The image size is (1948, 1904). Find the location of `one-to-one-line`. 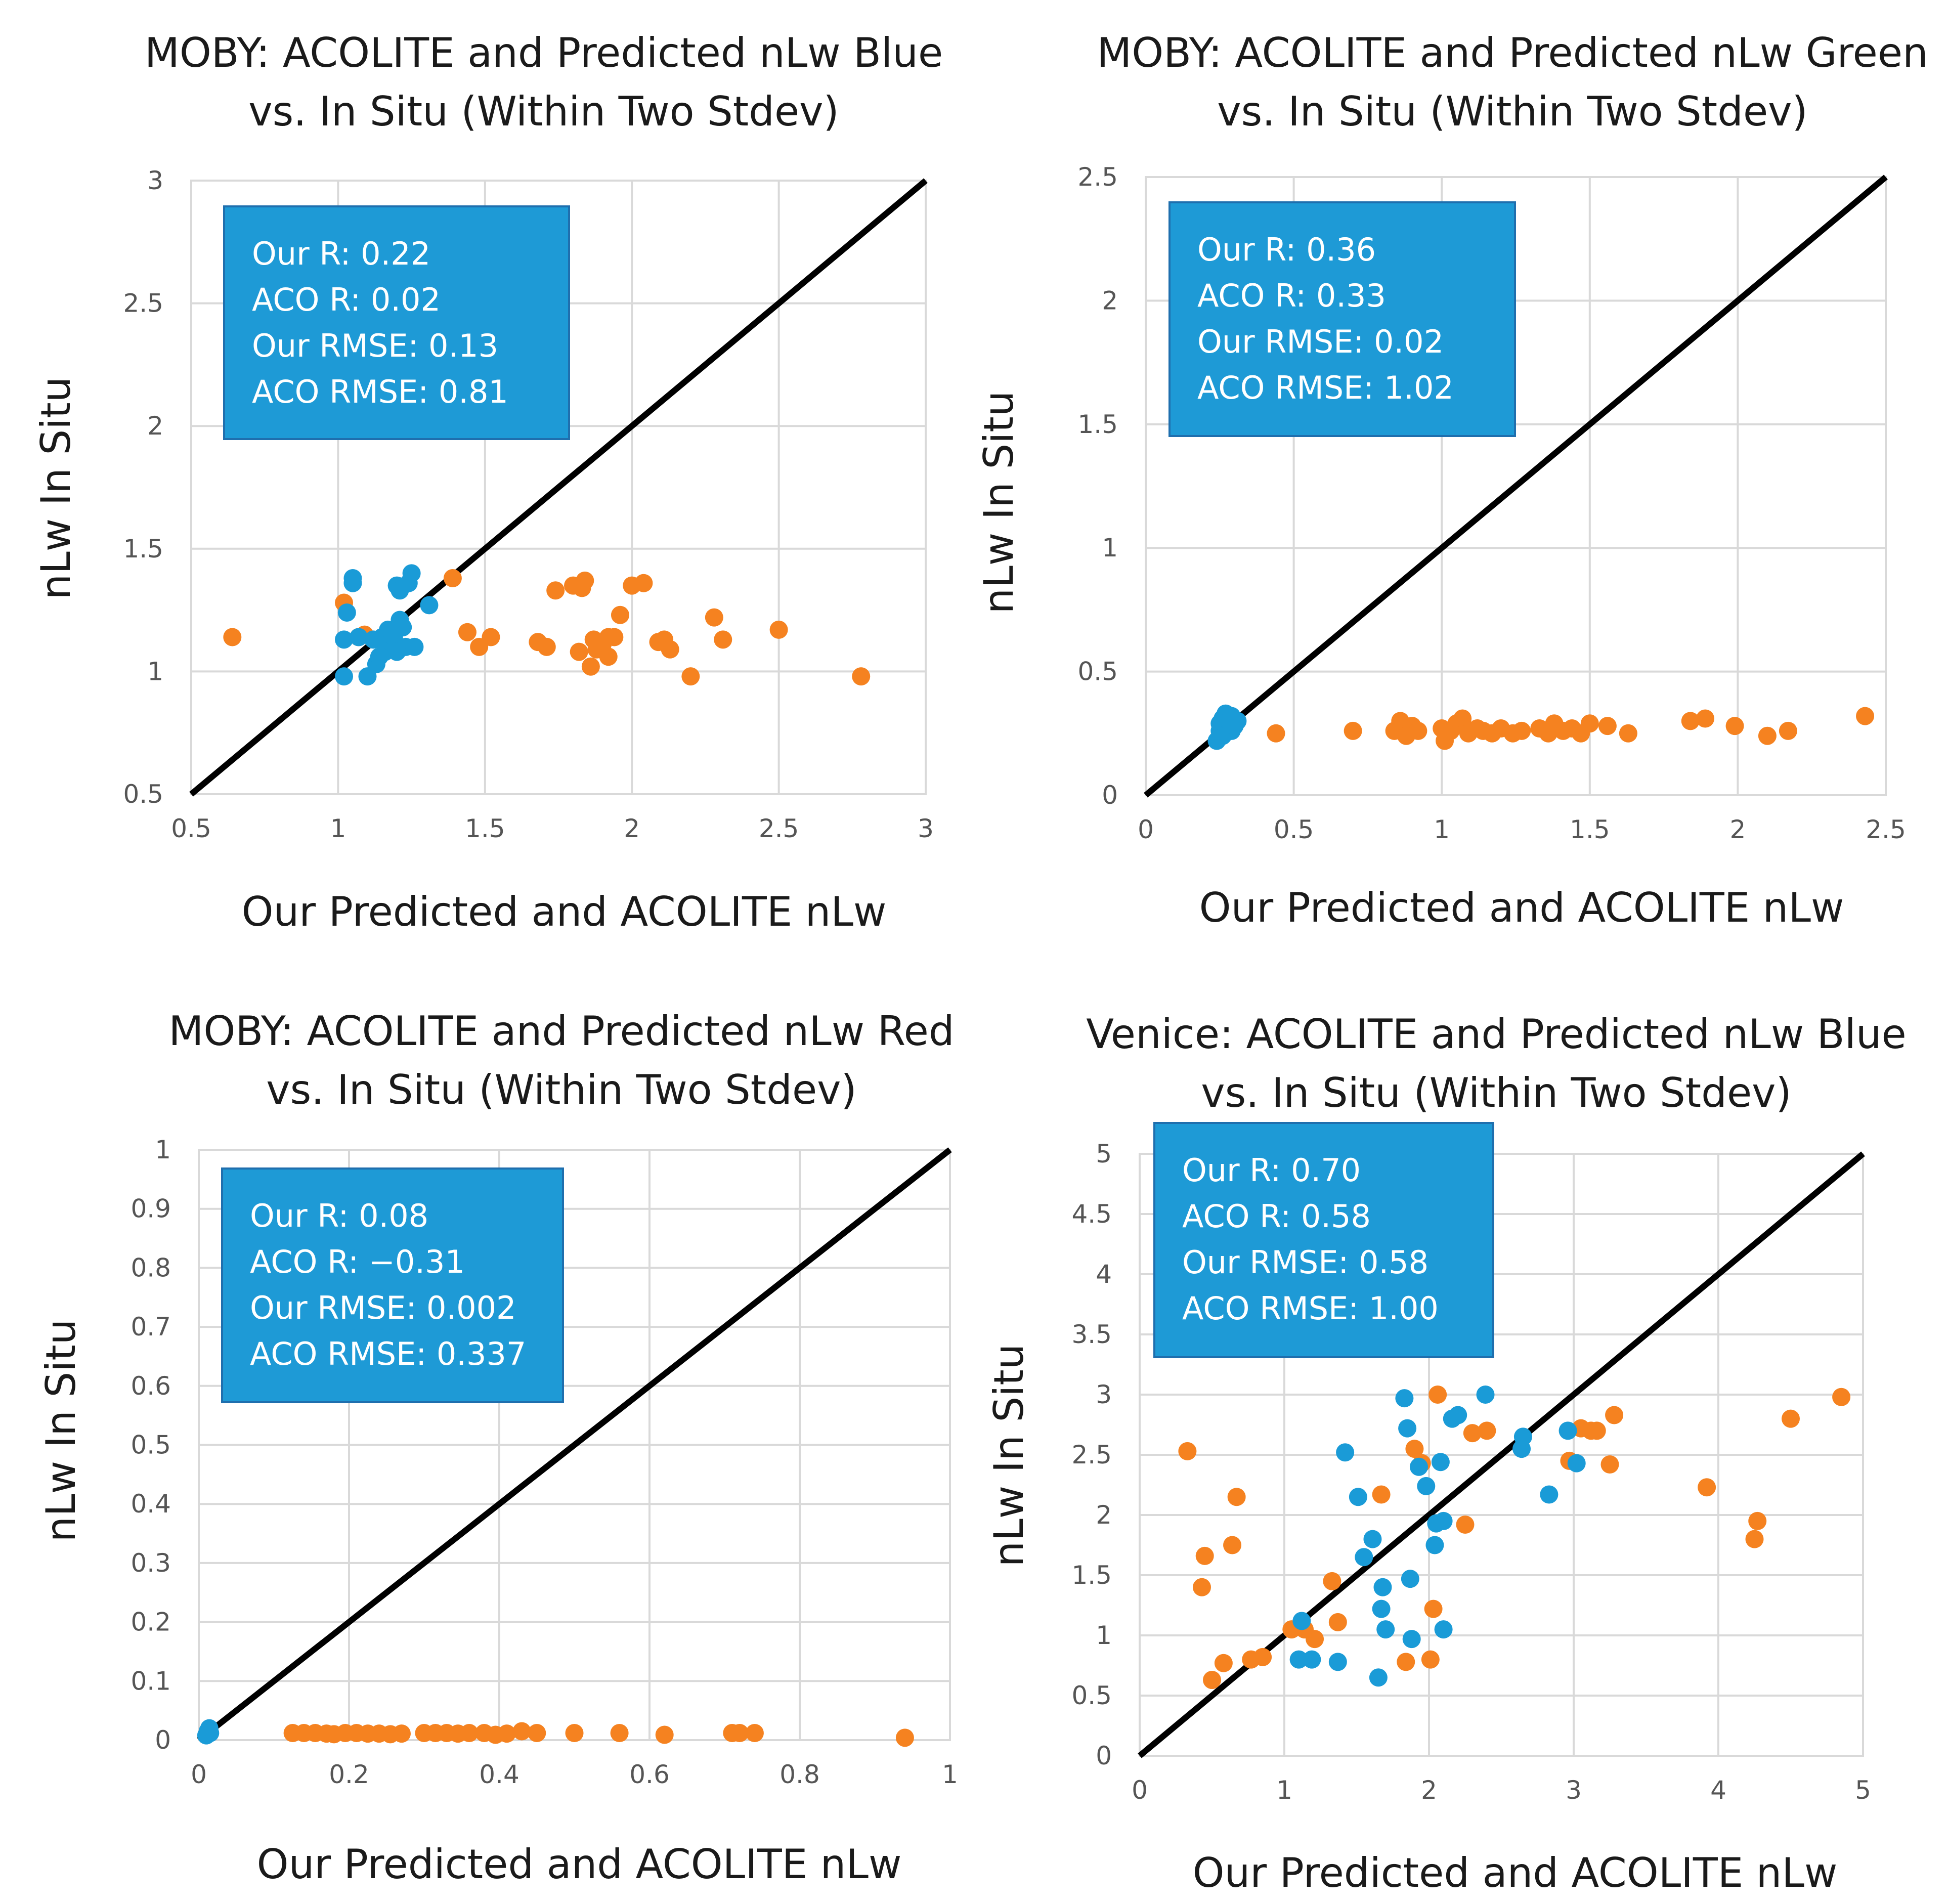

one-to-one-line is located at coordinates (574, 1445).